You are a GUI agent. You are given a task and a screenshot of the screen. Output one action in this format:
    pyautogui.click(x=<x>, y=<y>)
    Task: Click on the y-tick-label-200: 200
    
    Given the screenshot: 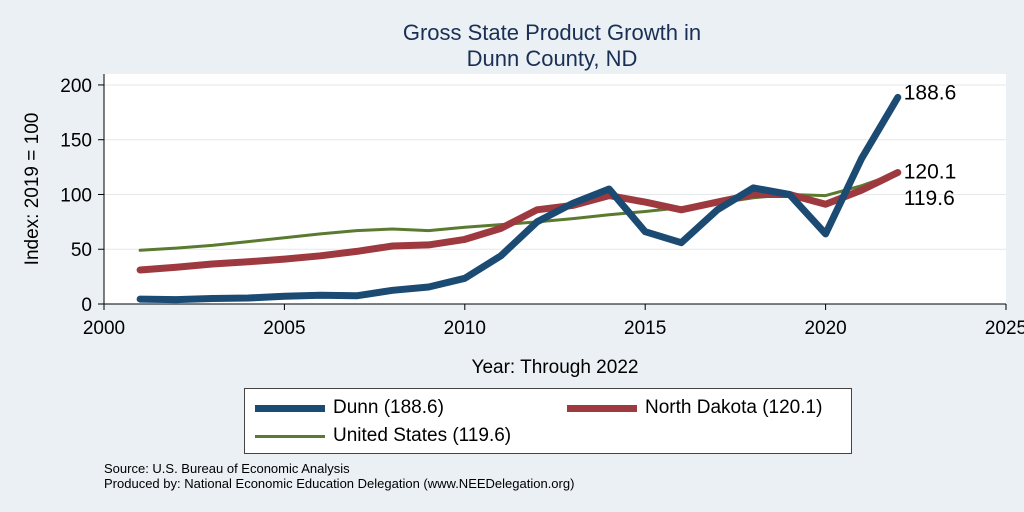 What is the action you would take?
    pyautogui.click(x=76, y=86)
    